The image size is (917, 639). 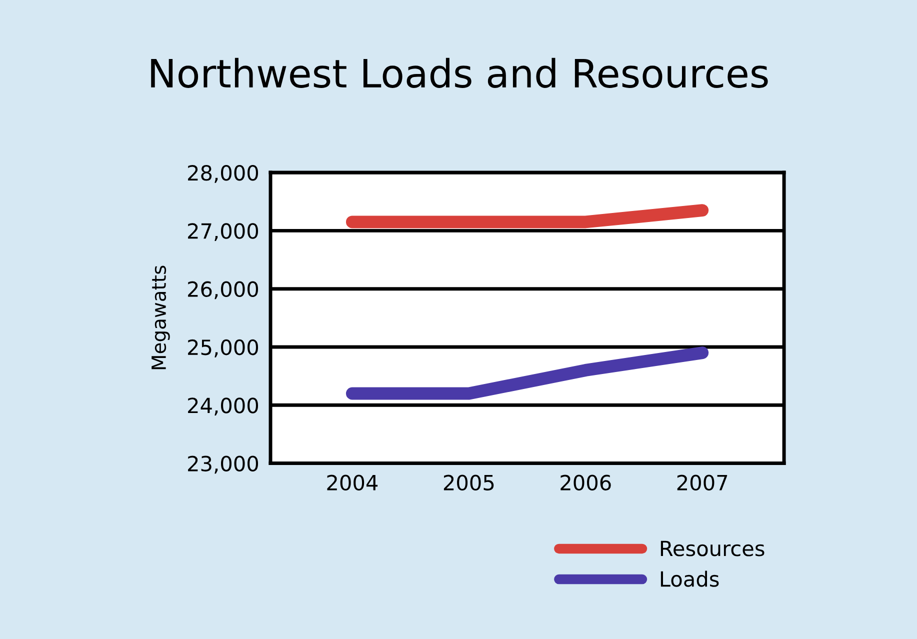 What do you see at coordinates (469, 482) in the screenshot?
I see `x-tick-label: 2005` at bounding box center [469, 482].